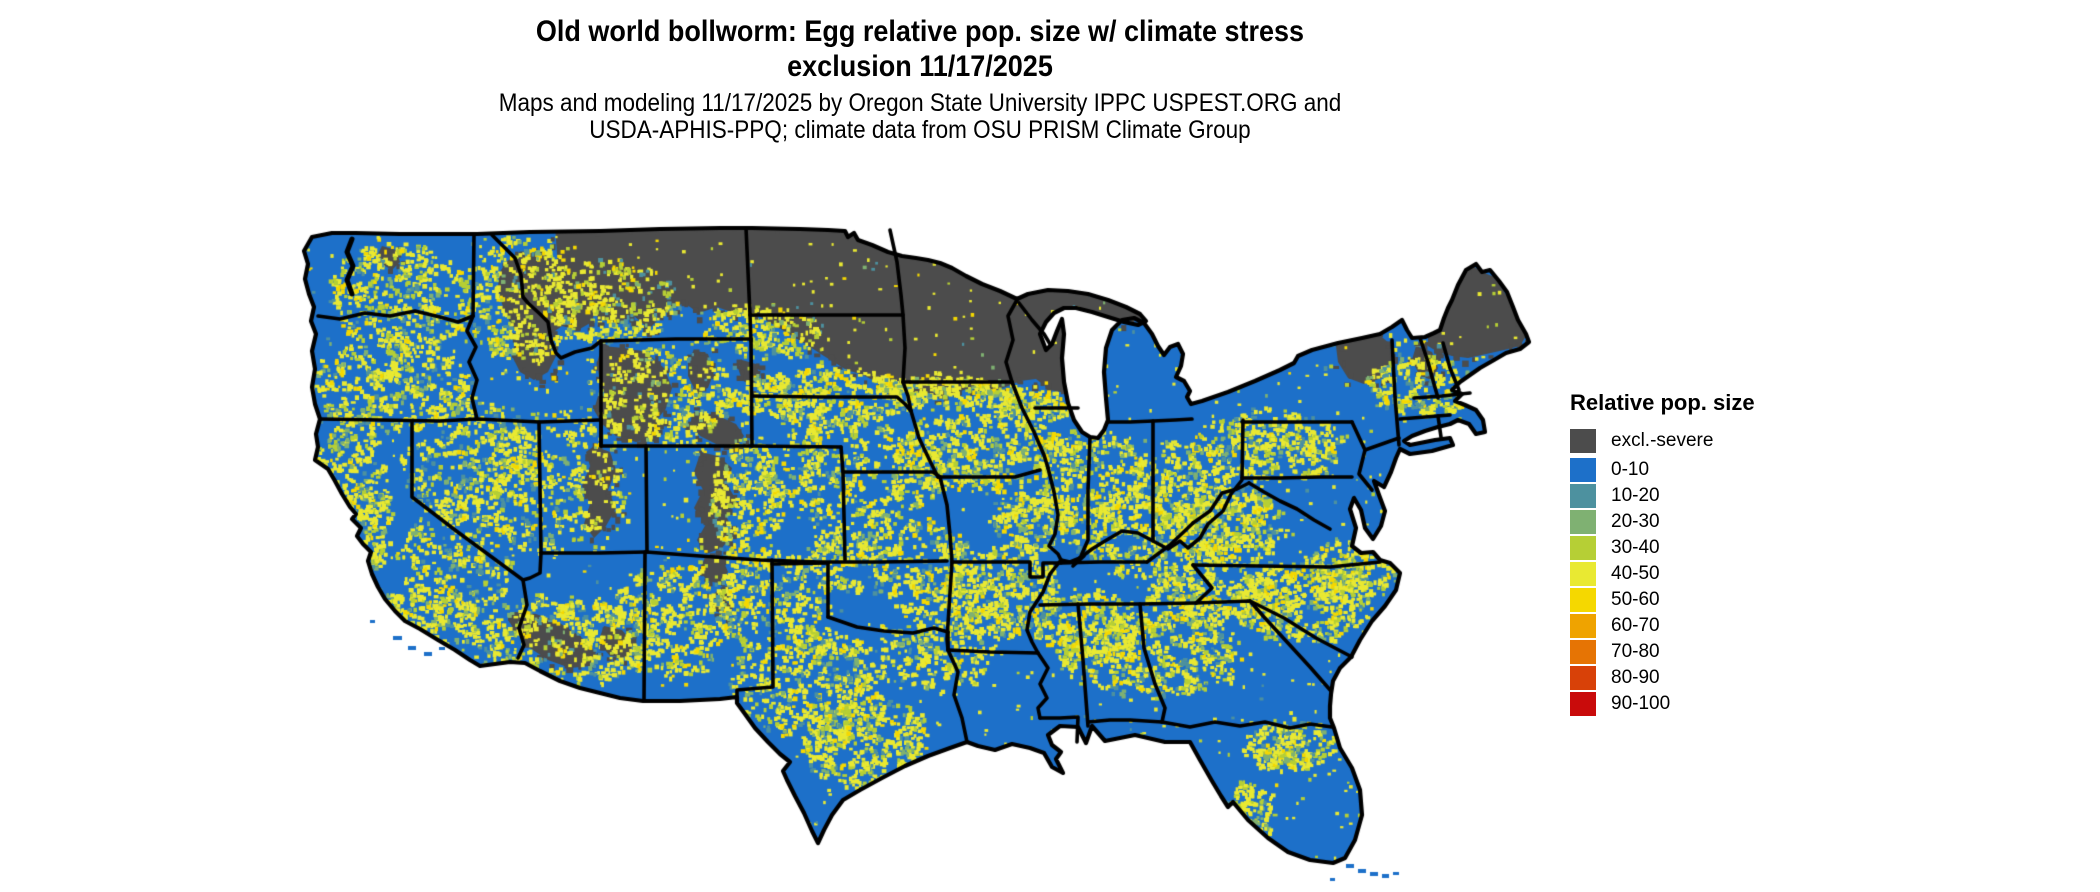 The image size is (2100, 892). Describe the element at coordinates (1662, 470) in the screenshot. I see `legend-item: 0-10` at that location.